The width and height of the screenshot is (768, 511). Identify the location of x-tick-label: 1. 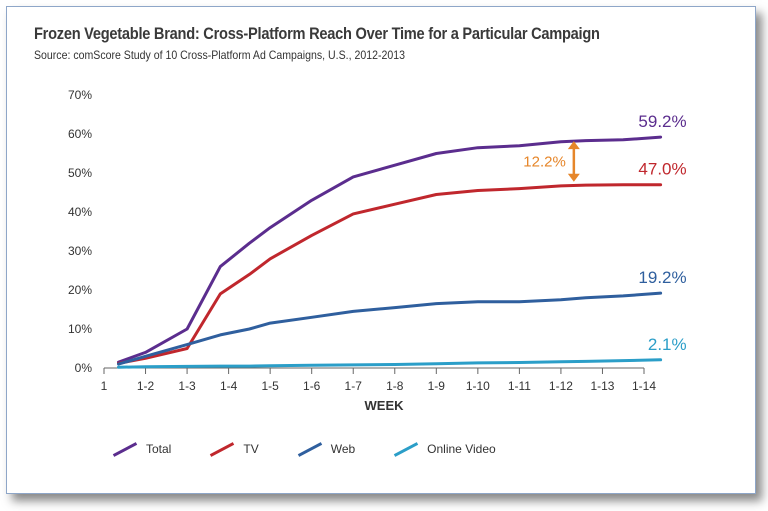
(104, 386).